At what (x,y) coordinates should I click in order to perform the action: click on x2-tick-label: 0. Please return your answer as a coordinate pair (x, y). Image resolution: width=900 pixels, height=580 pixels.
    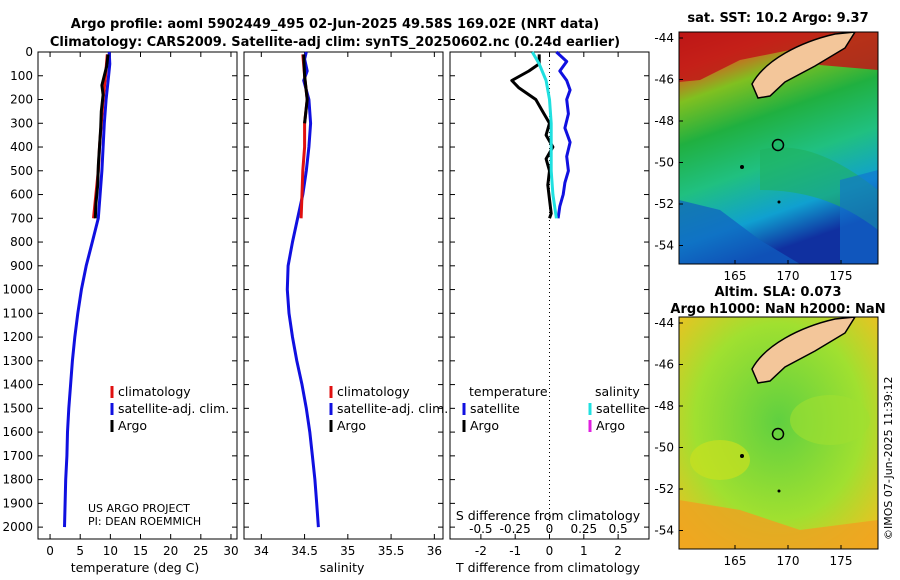
    Looking at the image, I should click on (550, 529).